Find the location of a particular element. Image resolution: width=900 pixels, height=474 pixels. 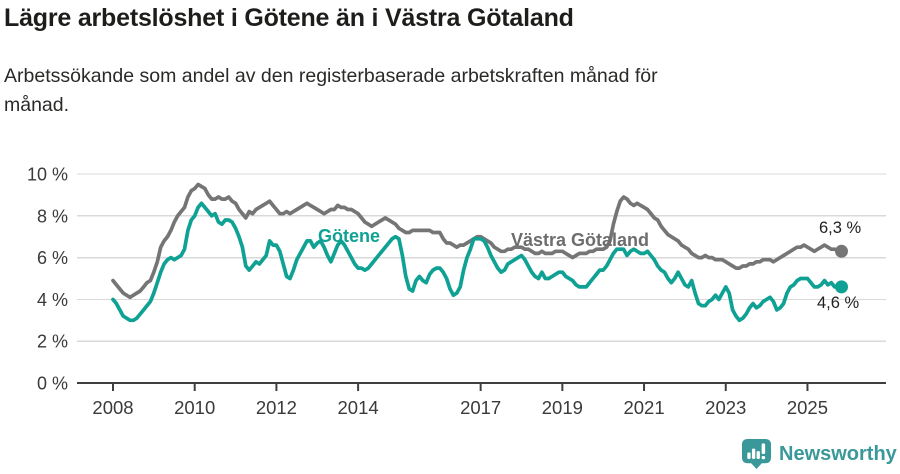

x-tick-label: 2010 is located at coordinates (194, 407).